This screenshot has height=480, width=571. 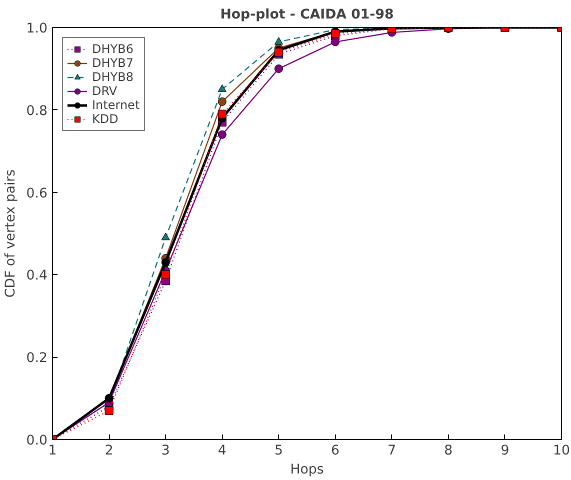 I want to click on x-tick-label: 6, so click(x=335, y=451).